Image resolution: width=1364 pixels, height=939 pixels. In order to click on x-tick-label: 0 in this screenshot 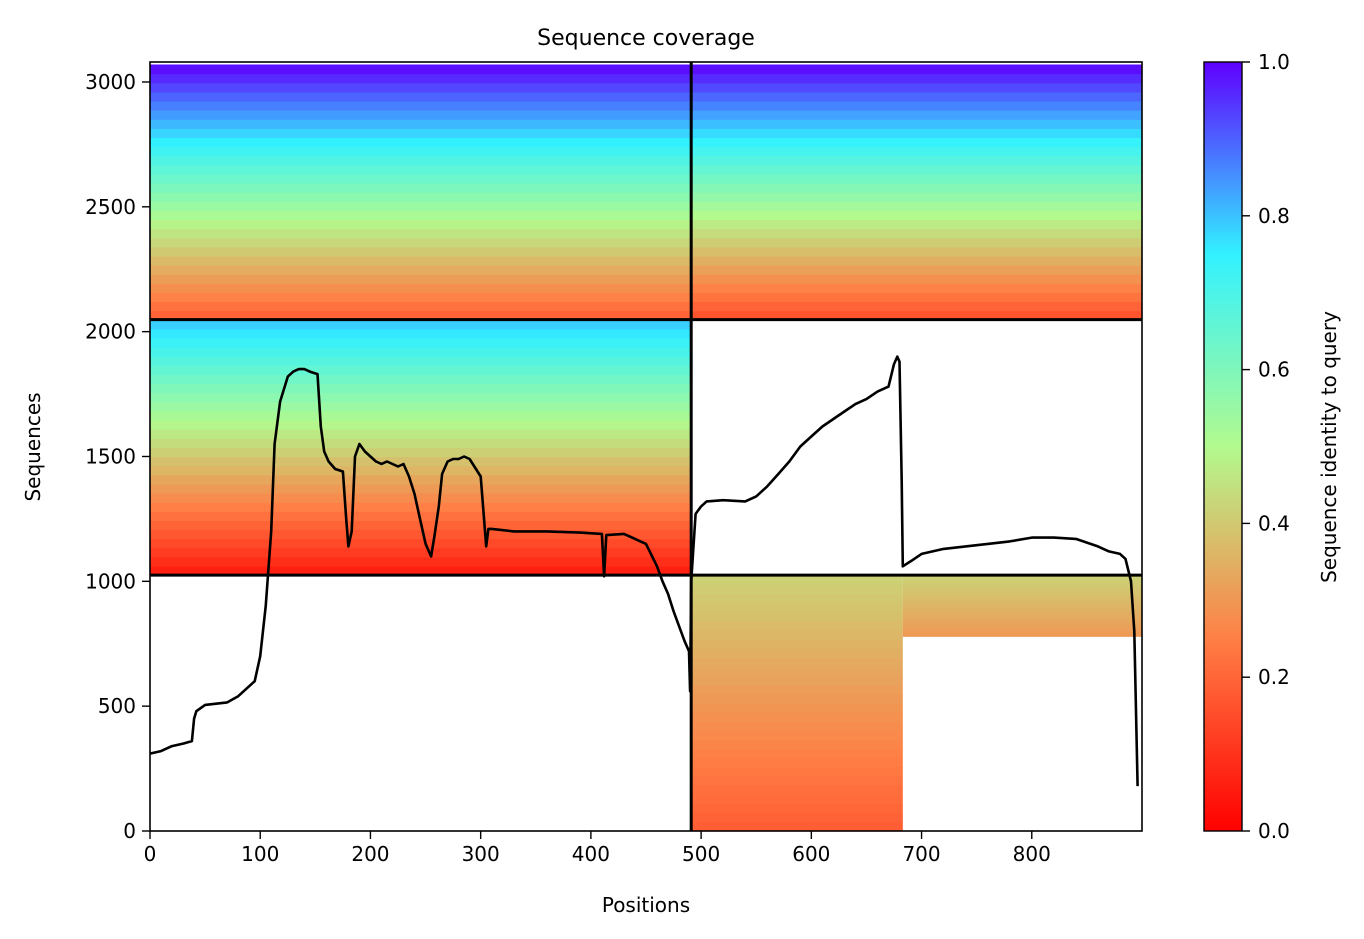, I will do `click(150, 854)`.